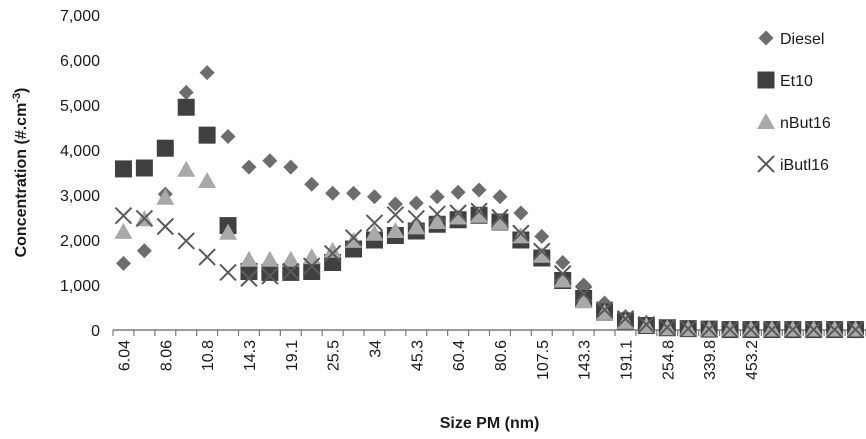 The image size is (866, 439). I want to click on x-tick-label: 80.6, so click(501, 355).